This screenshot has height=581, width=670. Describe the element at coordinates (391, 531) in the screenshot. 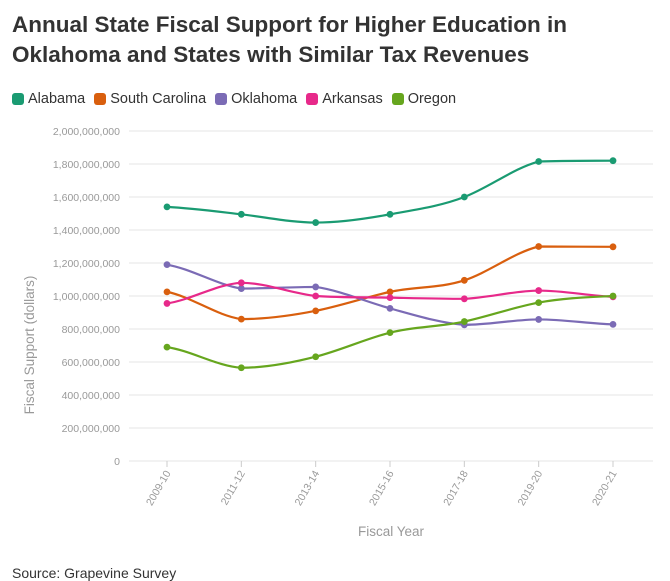

I see `x-axis-label: Fiscal Year` at that location.